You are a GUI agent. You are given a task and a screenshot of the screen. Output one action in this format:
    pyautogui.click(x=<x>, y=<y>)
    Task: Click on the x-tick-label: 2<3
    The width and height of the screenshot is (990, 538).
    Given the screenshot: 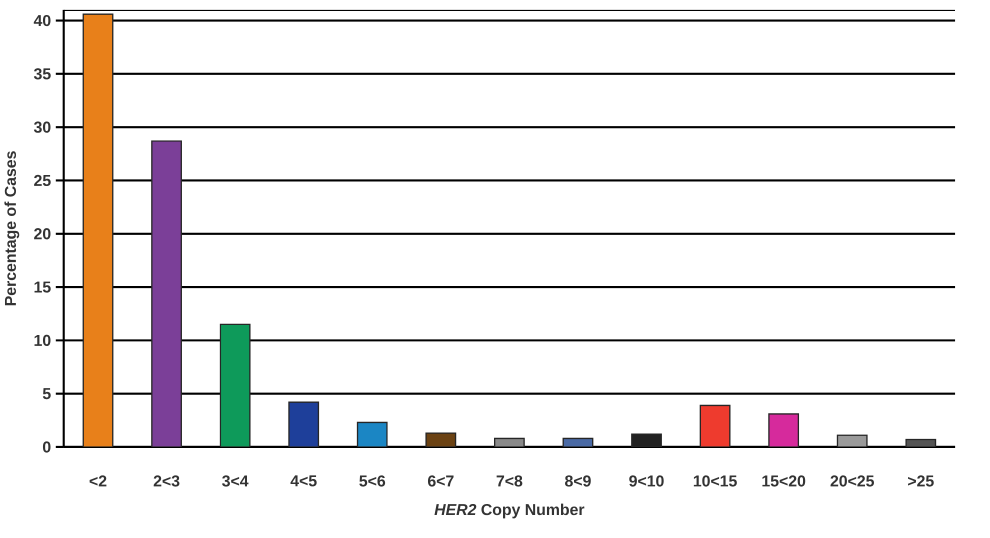 What is the action you would take?
    pyautogui.click(x=167, y=481)
    